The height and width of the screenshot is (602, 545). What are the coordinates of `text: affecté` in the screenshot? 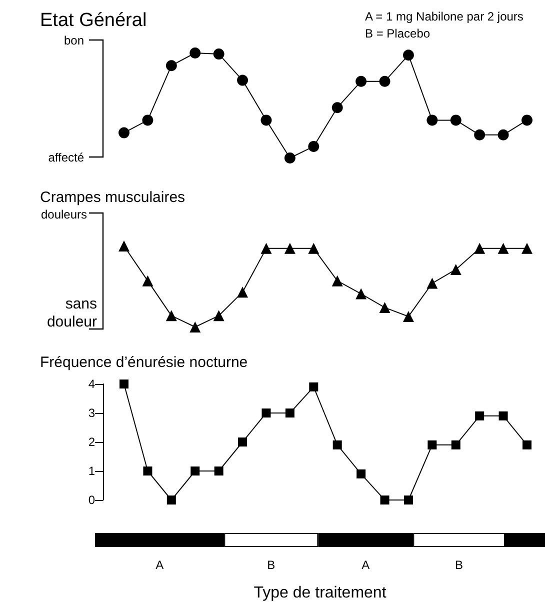 It's located at (66, 157).